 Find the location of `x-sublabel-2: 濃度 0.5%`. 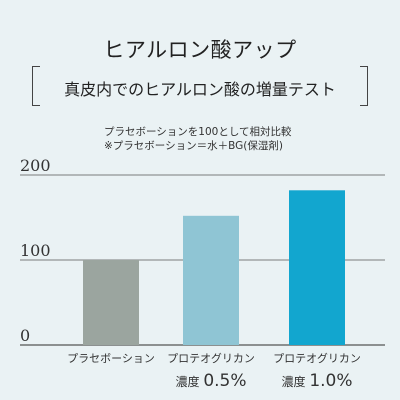

x-sublabel-2: 濃度 0.5% is located at coordinates (210, 381).